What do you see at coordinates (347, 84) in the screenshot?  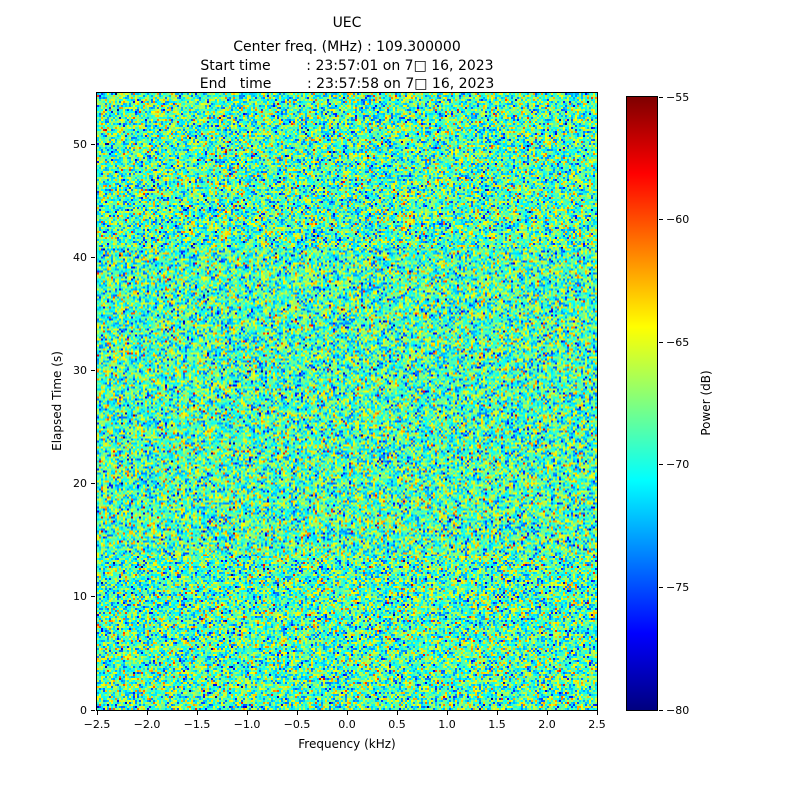 I see `subtitle-end-time: End time : 23:57:58 on 7□ 16, 2023` at bounding box center [347, 84].